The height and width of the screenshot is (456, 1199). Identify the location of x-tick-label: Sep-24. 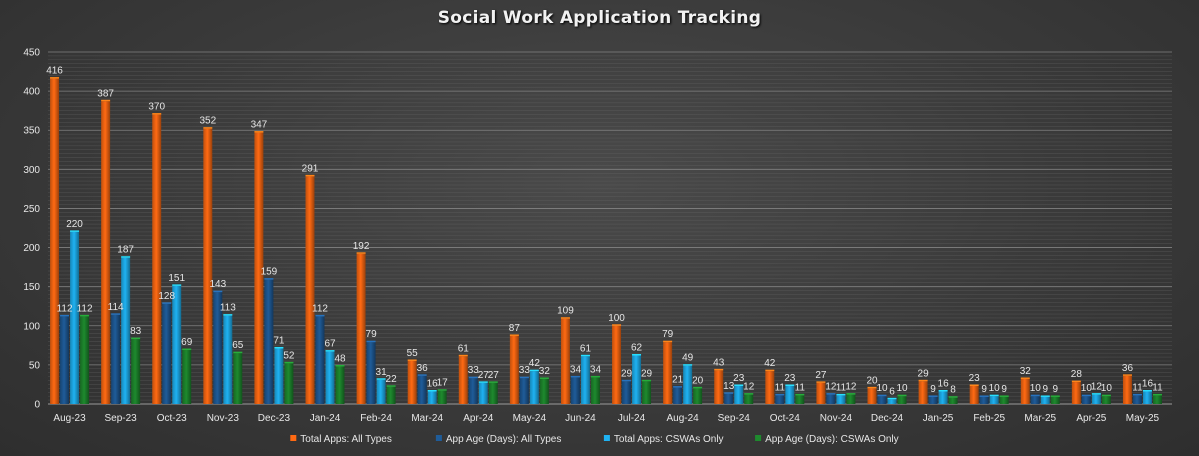
(734, 418).